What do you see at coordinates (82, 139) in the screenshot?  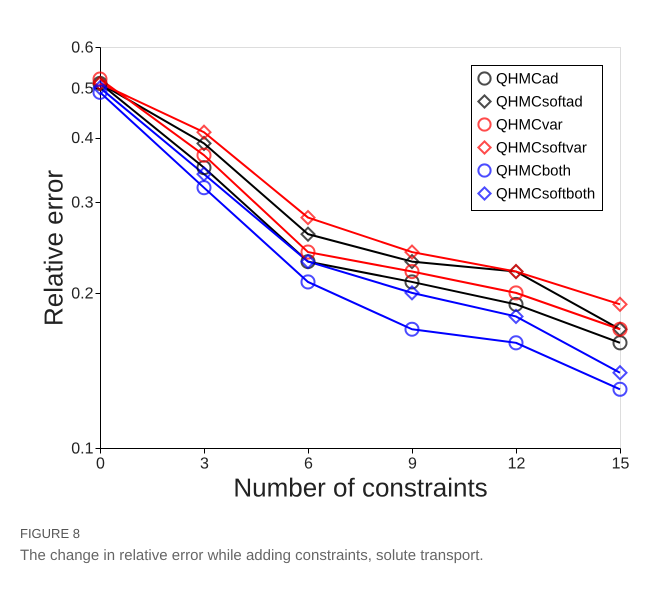 I see `y-tick-label: 0.4` at bounding box center [82, 139].